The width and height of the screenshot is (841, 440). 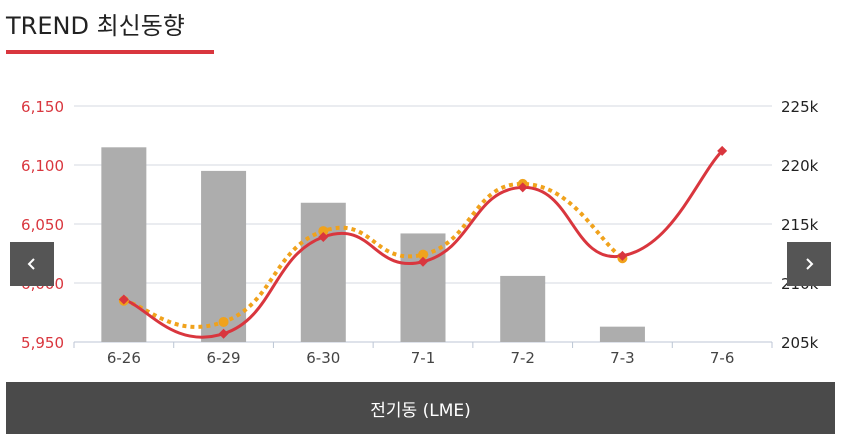 I want to click on x-tick-label: 7-2, so click(x=522, y=358).